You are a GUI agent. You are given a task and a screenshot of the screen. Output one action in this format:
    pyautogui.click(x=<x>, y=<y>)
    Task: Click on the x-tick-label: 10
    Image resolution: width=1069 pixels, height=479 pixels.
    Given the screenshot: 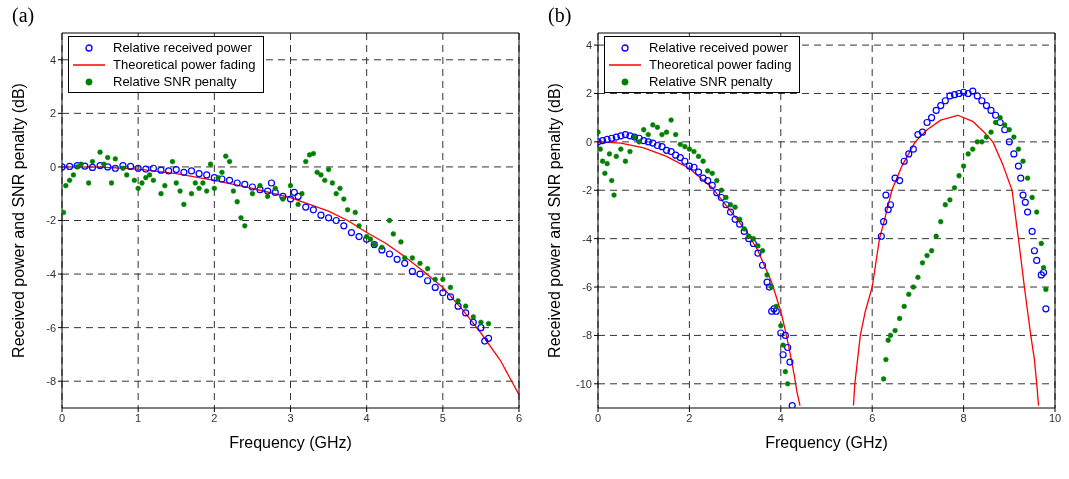 What is the action you would take?
    pyautogui.click(x=1055, y=417)
    